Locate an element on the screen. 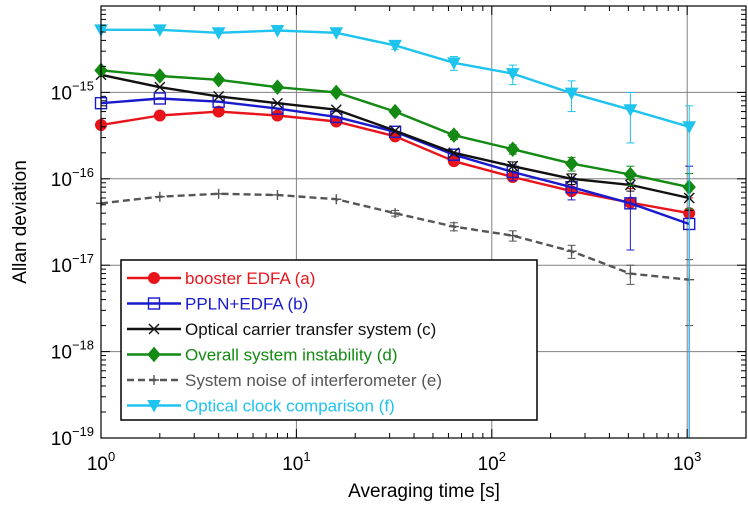 The height and width of the screenshot is (508, 748). legend-entry: PPLN+EDFA (b) is located at coordinates (217, 304).